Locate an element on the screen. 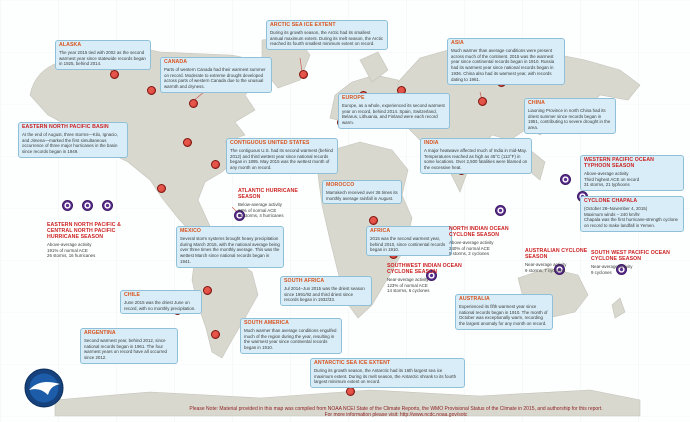  callout-title: ALASKA is located at coordinates (70, 45).